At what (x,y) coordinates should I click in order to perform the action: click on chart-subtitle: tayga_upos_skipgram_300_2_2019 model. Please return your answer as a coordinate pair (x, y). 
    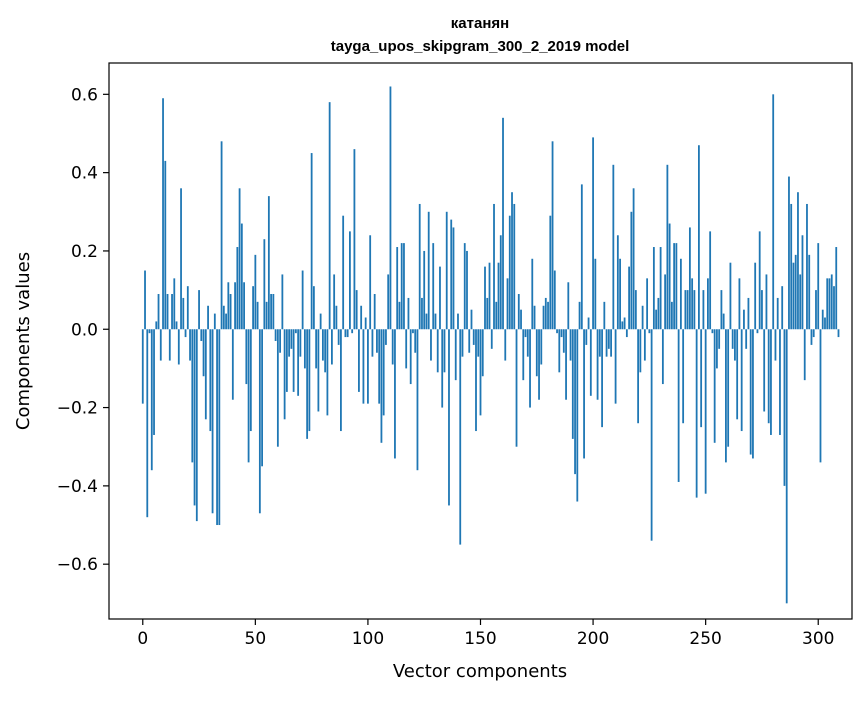
    Looking at the image, I should click on (480, 46).